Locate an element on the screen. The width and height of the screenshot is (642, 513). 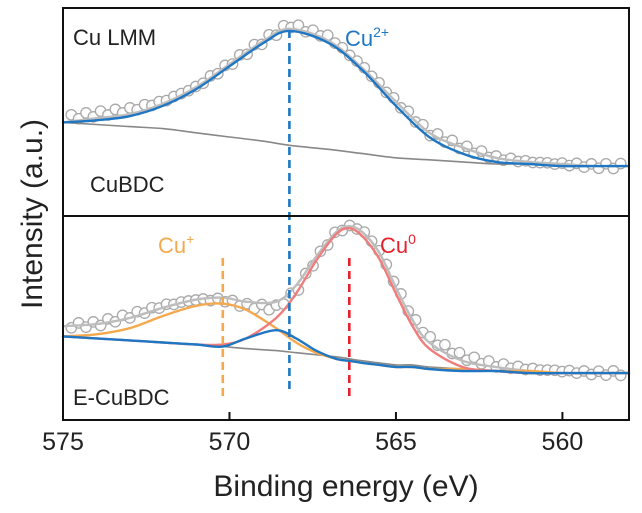
y-axis-title: Intensity (a.u.) is located at coordinates (32, 214).